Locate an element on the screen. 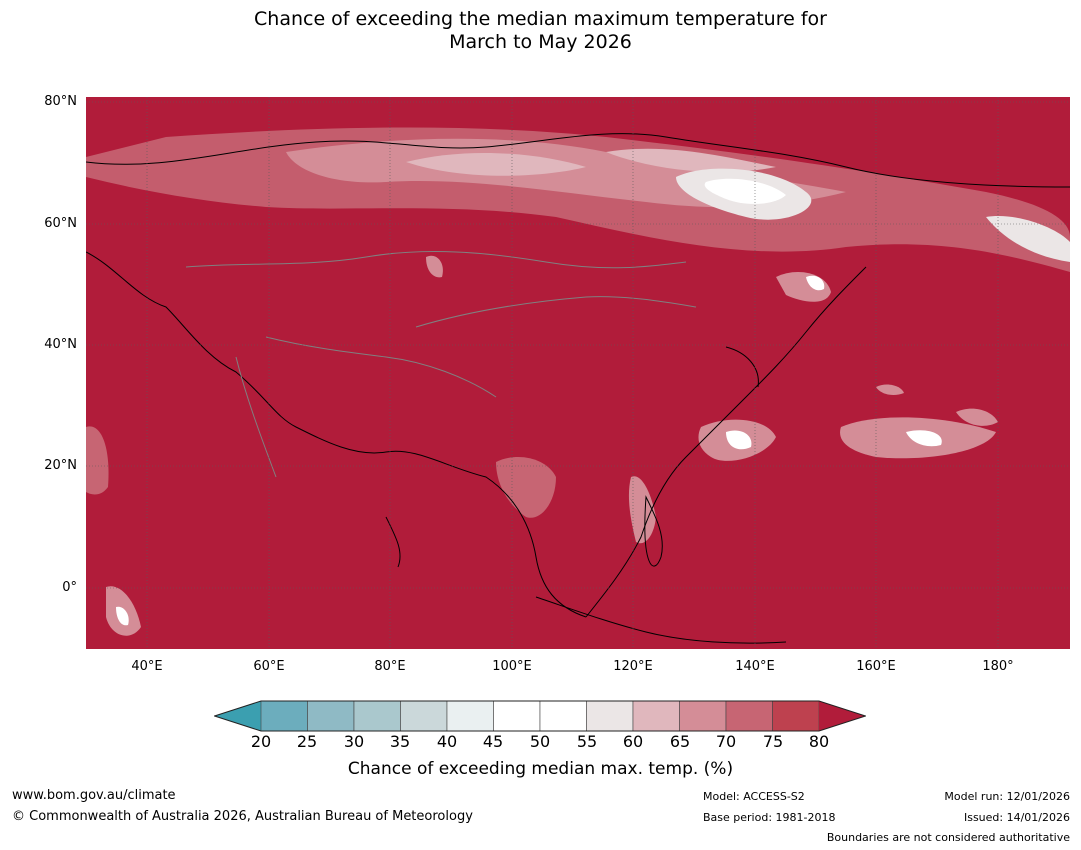 The height and width of the screenshot is (850, 1081). colorbar-tick-75: 75 is located at coordinates (773, 741).